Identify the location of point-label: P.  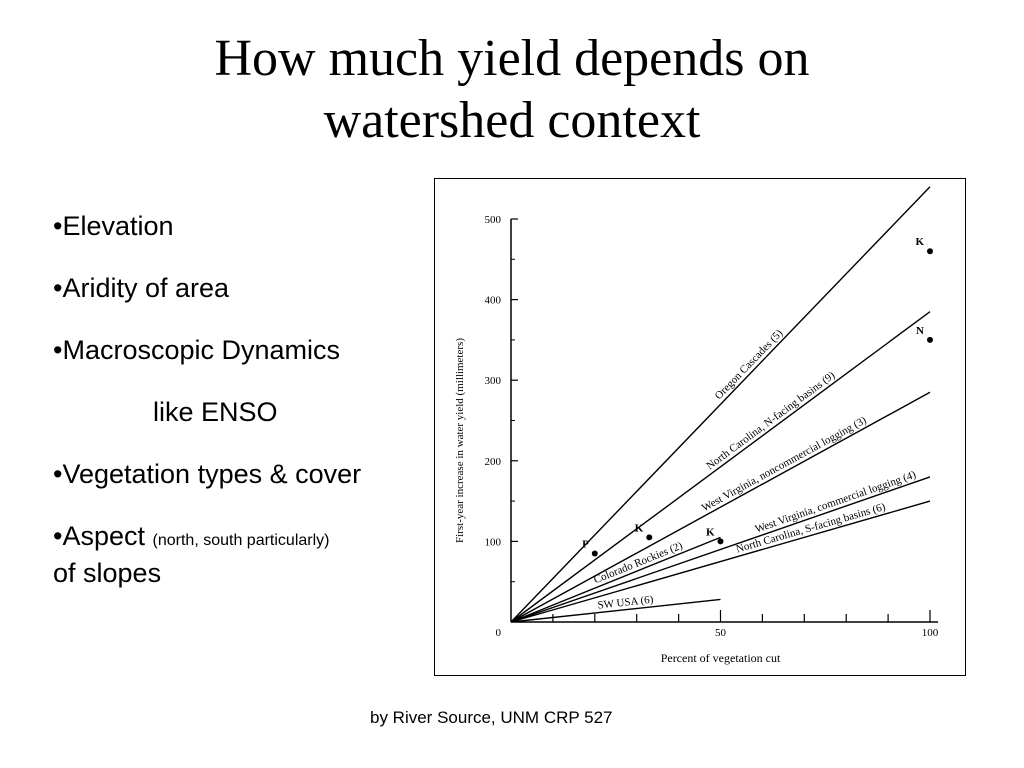
(585, 544).